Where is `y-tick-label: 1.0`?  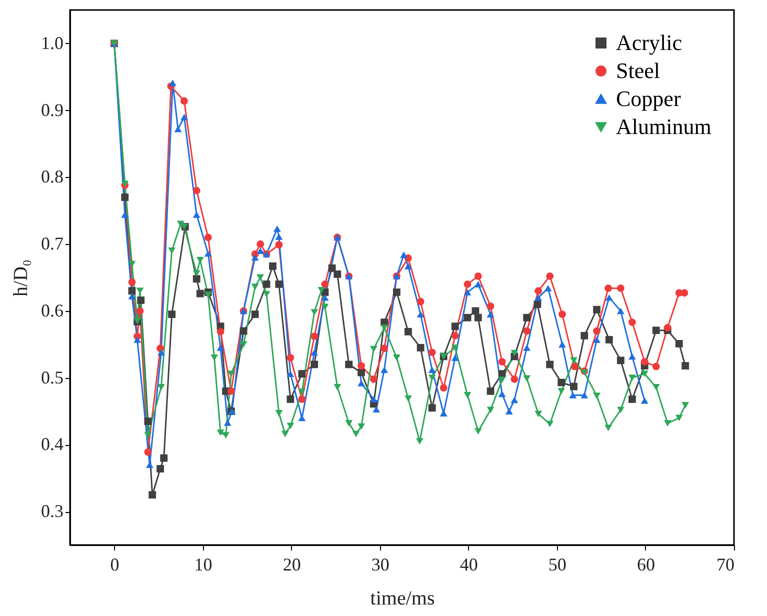 y-tick-label: 1.0 is located at coordinates (52, 42).